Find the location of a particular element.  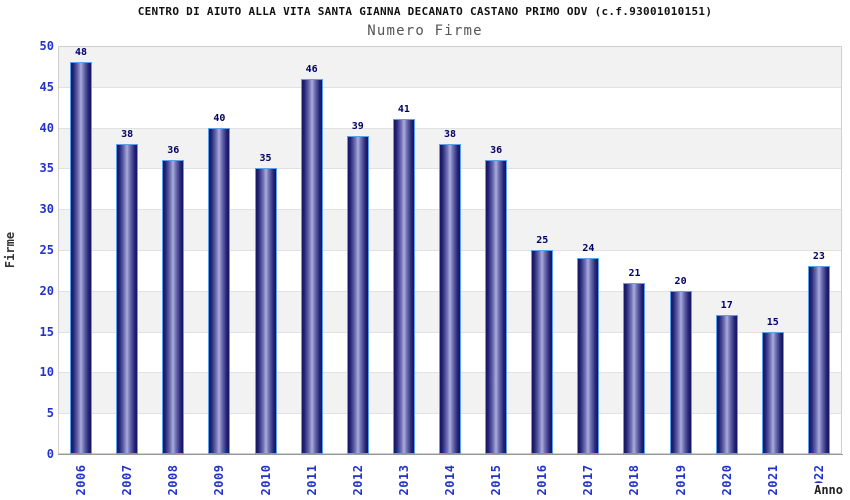

bar-value-label: 35 is located at coordinates (265, 159).